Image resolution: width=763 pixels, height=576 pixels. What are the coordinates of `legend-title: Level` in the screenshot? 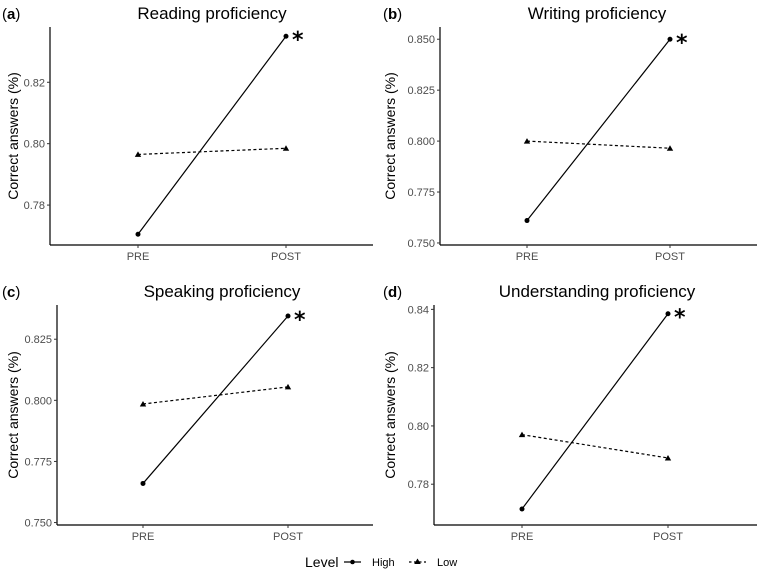 It's located at (321, 562).